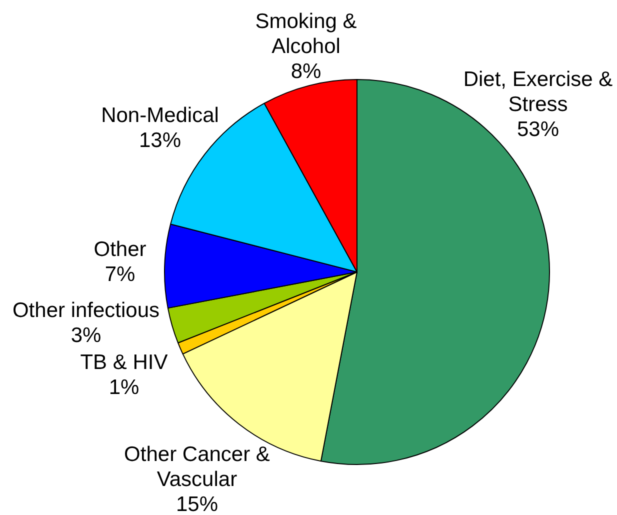 The height and width of the screenshot is (515, 617). I want to click on data-label: 1%, so click(124, 387).